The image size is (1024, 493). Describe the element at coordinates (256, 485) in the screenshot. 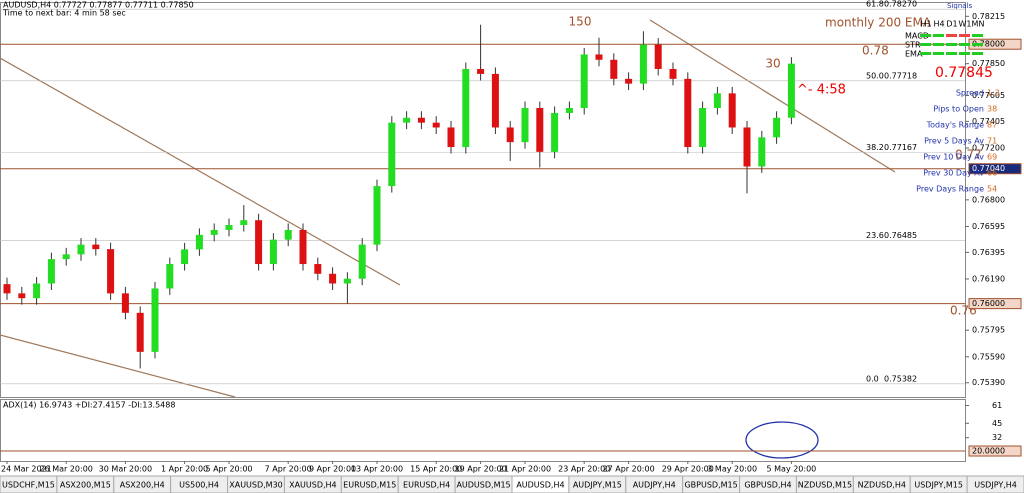

I see `tab-label: XAUUSD,M30` at that location.